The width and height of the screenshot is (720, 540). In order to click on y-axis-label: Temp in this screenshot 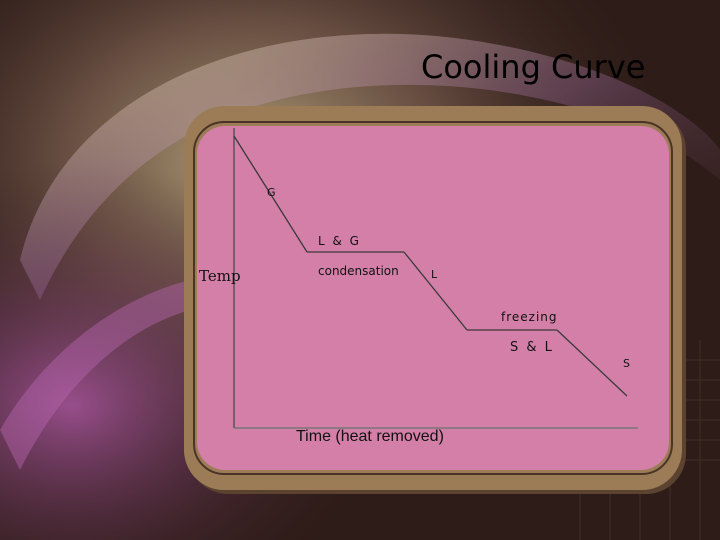, I will do `click(220, 276)`.